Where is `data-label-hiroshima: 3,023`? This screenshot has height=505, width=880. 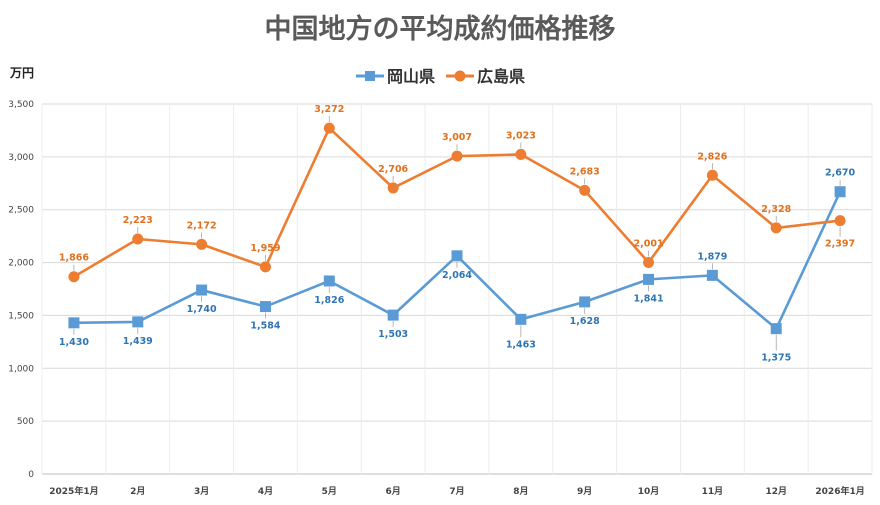
data-label-hiroshima: 3,023 is located at coordinates (521, 135).